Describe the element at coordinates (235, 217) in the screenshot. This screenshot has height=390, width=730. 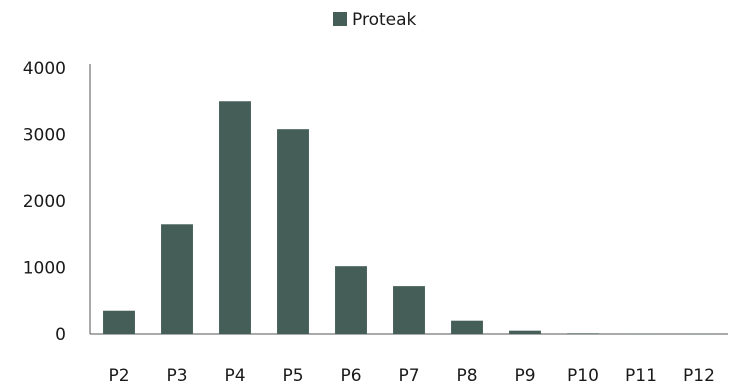
I see `bar-p4` at that location.